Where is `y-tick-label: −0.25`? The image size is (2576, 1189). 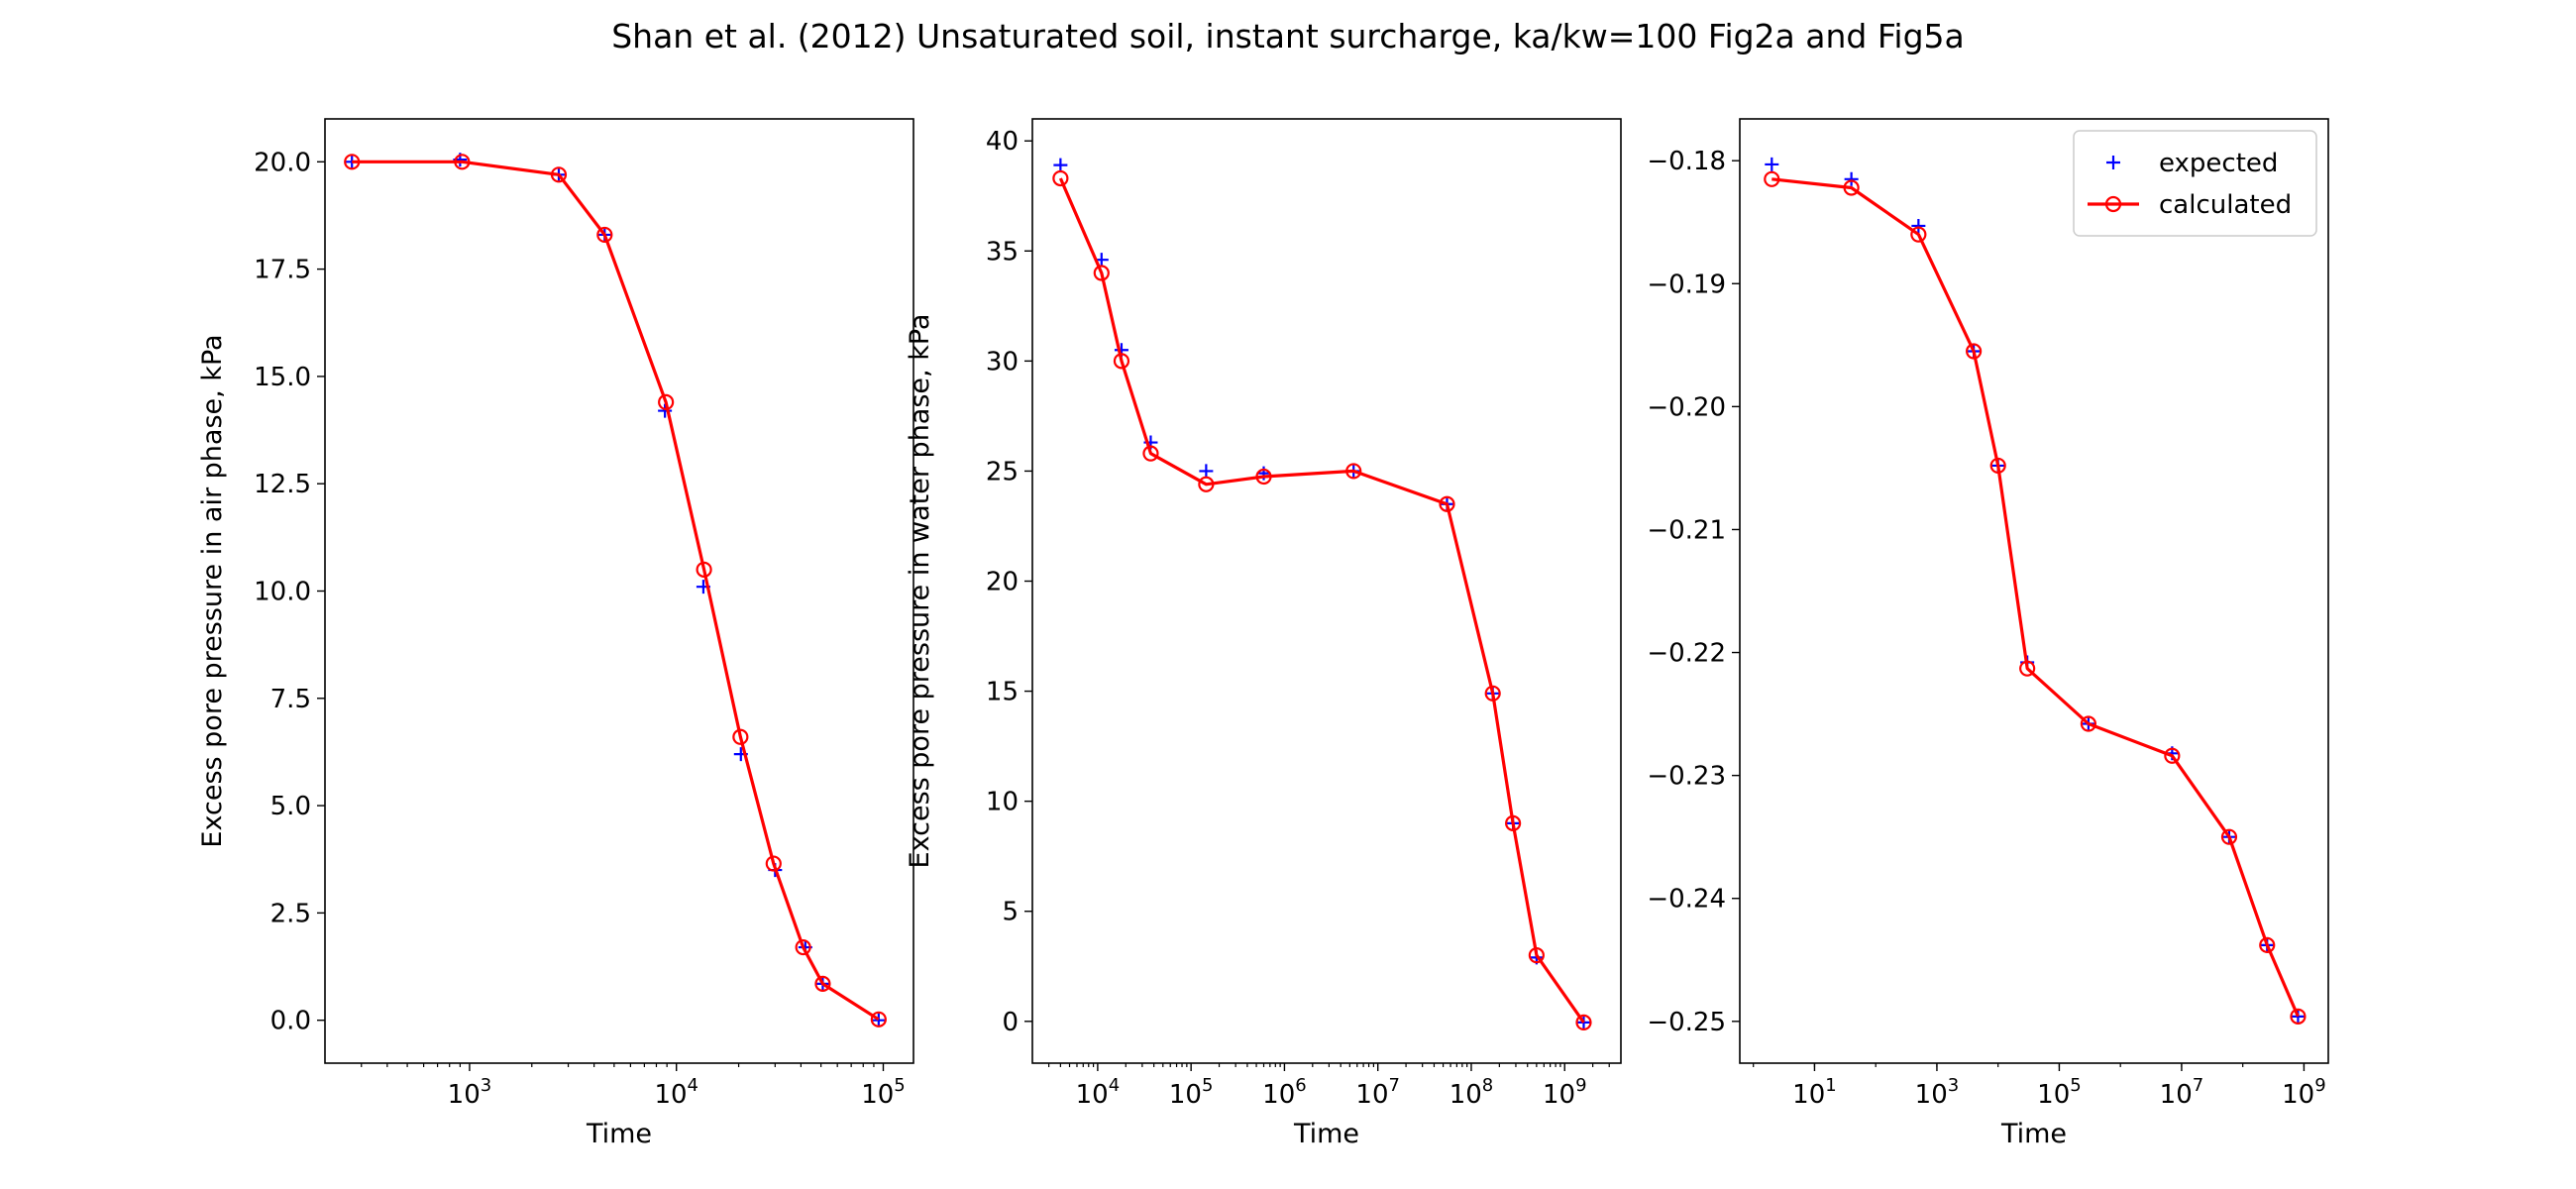
y-tick-label: −0.25 is located at coordinates (1686, 1023).